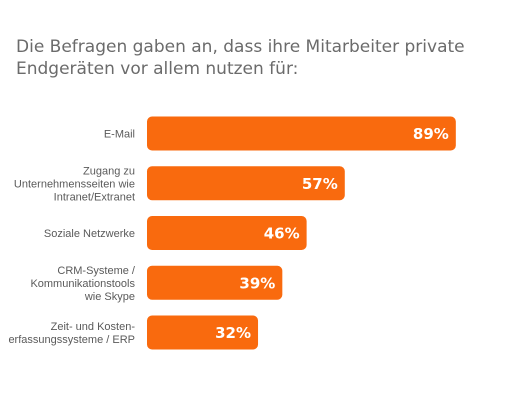 This screenshot has height=401, width=526. I want to click on bar-value-label-2: 46%, so click(282, 234).